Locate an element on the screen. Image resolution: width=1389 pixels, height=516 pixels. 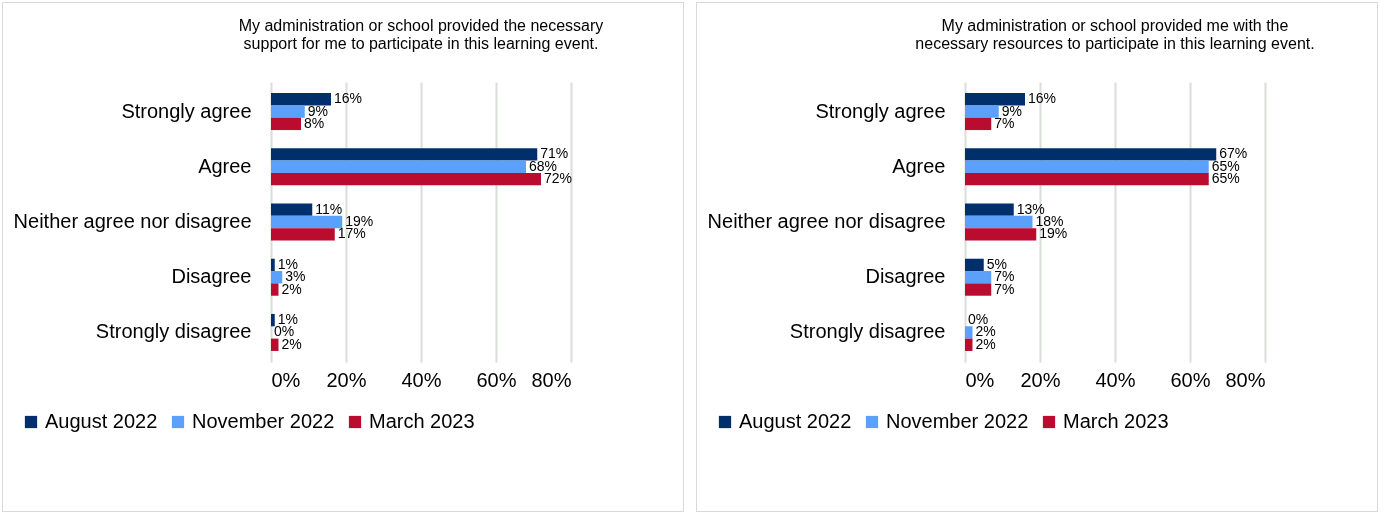
chart-title: My administration or school provided me with the necessary resources to participate in this learning event. is located at coordinates (1115, 34).